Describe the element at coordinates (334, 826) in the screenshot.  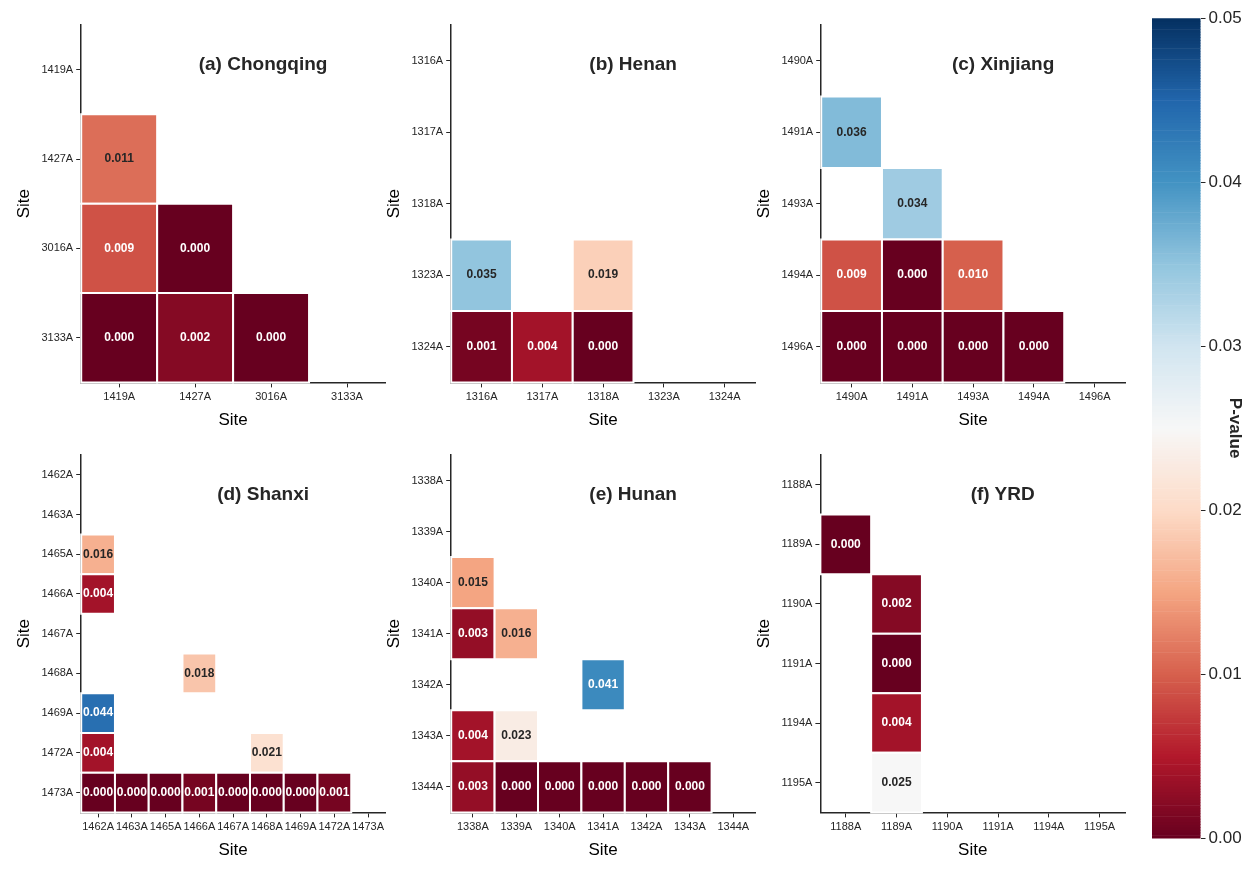
I see `x-tick-label: 1472A` at that location.